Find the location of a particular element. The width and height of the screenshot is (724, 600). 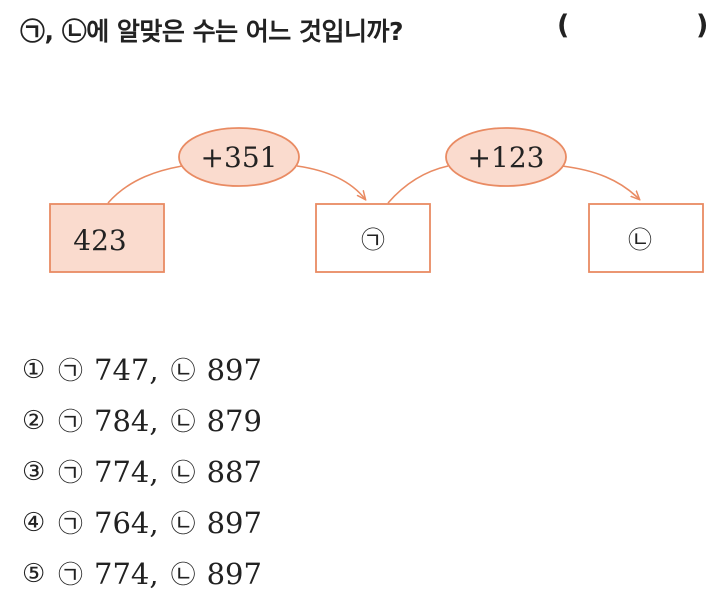

choice-number: ⑤ is located at coordinates (34, 574).